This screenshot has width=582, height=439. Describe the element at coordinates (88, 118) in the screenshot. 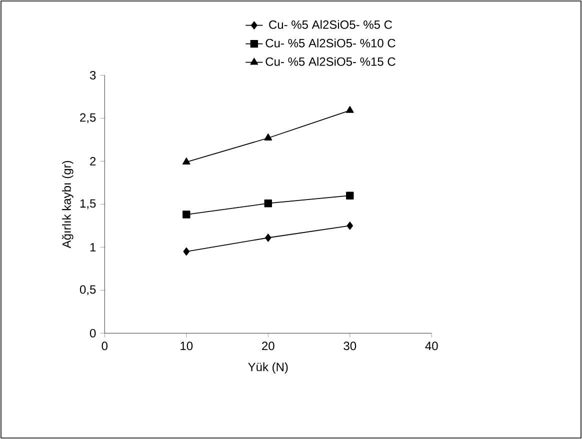

I see `y-tick-label: 2,5` at that location.